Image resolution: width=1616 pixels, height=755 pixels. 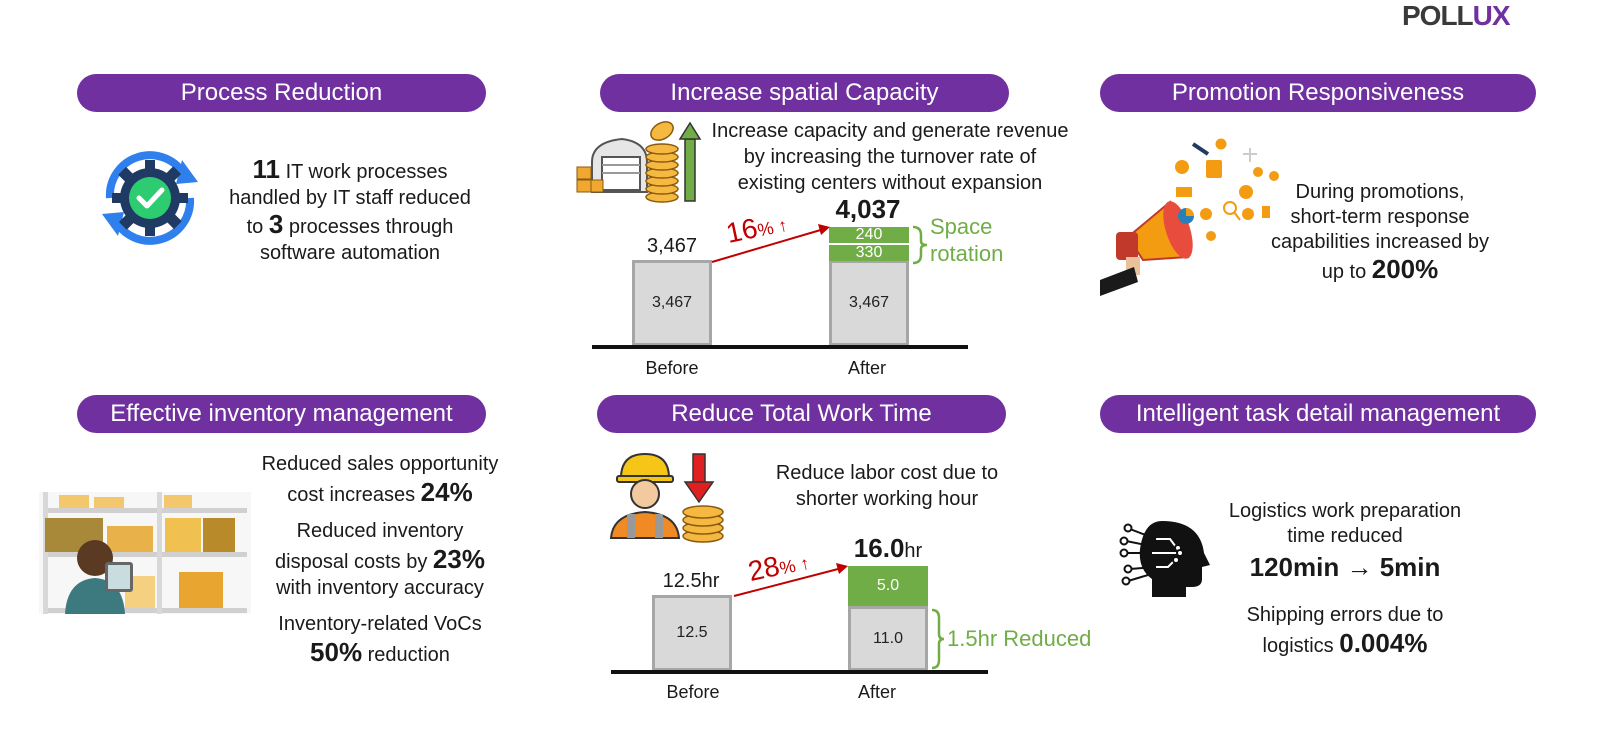 What do you see at coordinates (913, 551) in the screenshot?
I see `worktime-after-total-unit: hr` at bounding box center [913, 551].